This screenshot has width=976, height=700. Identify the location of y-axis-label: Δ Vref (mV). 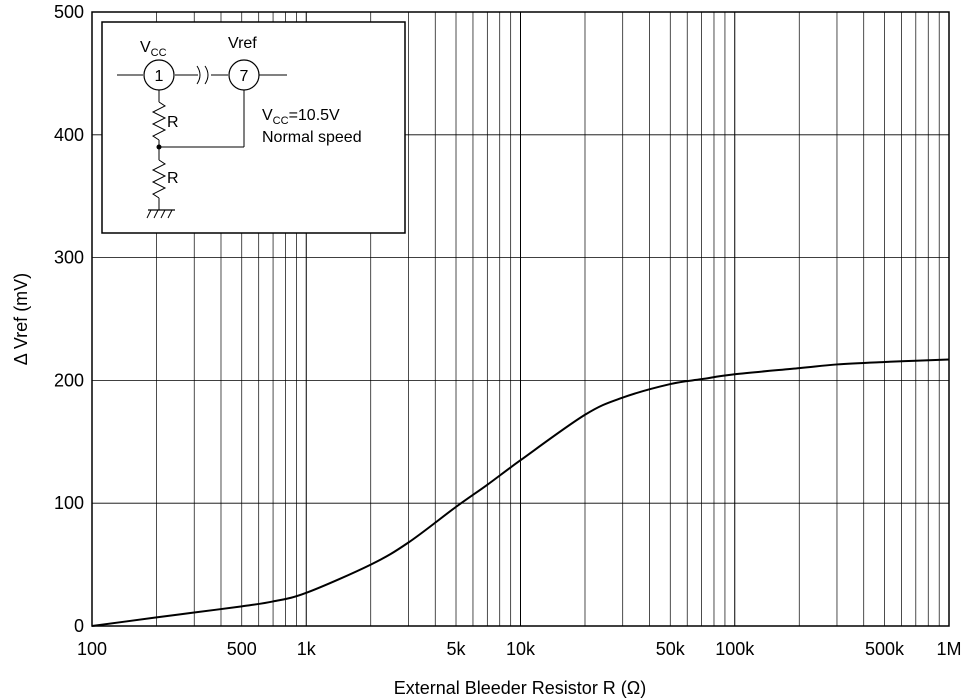
(21, 319).